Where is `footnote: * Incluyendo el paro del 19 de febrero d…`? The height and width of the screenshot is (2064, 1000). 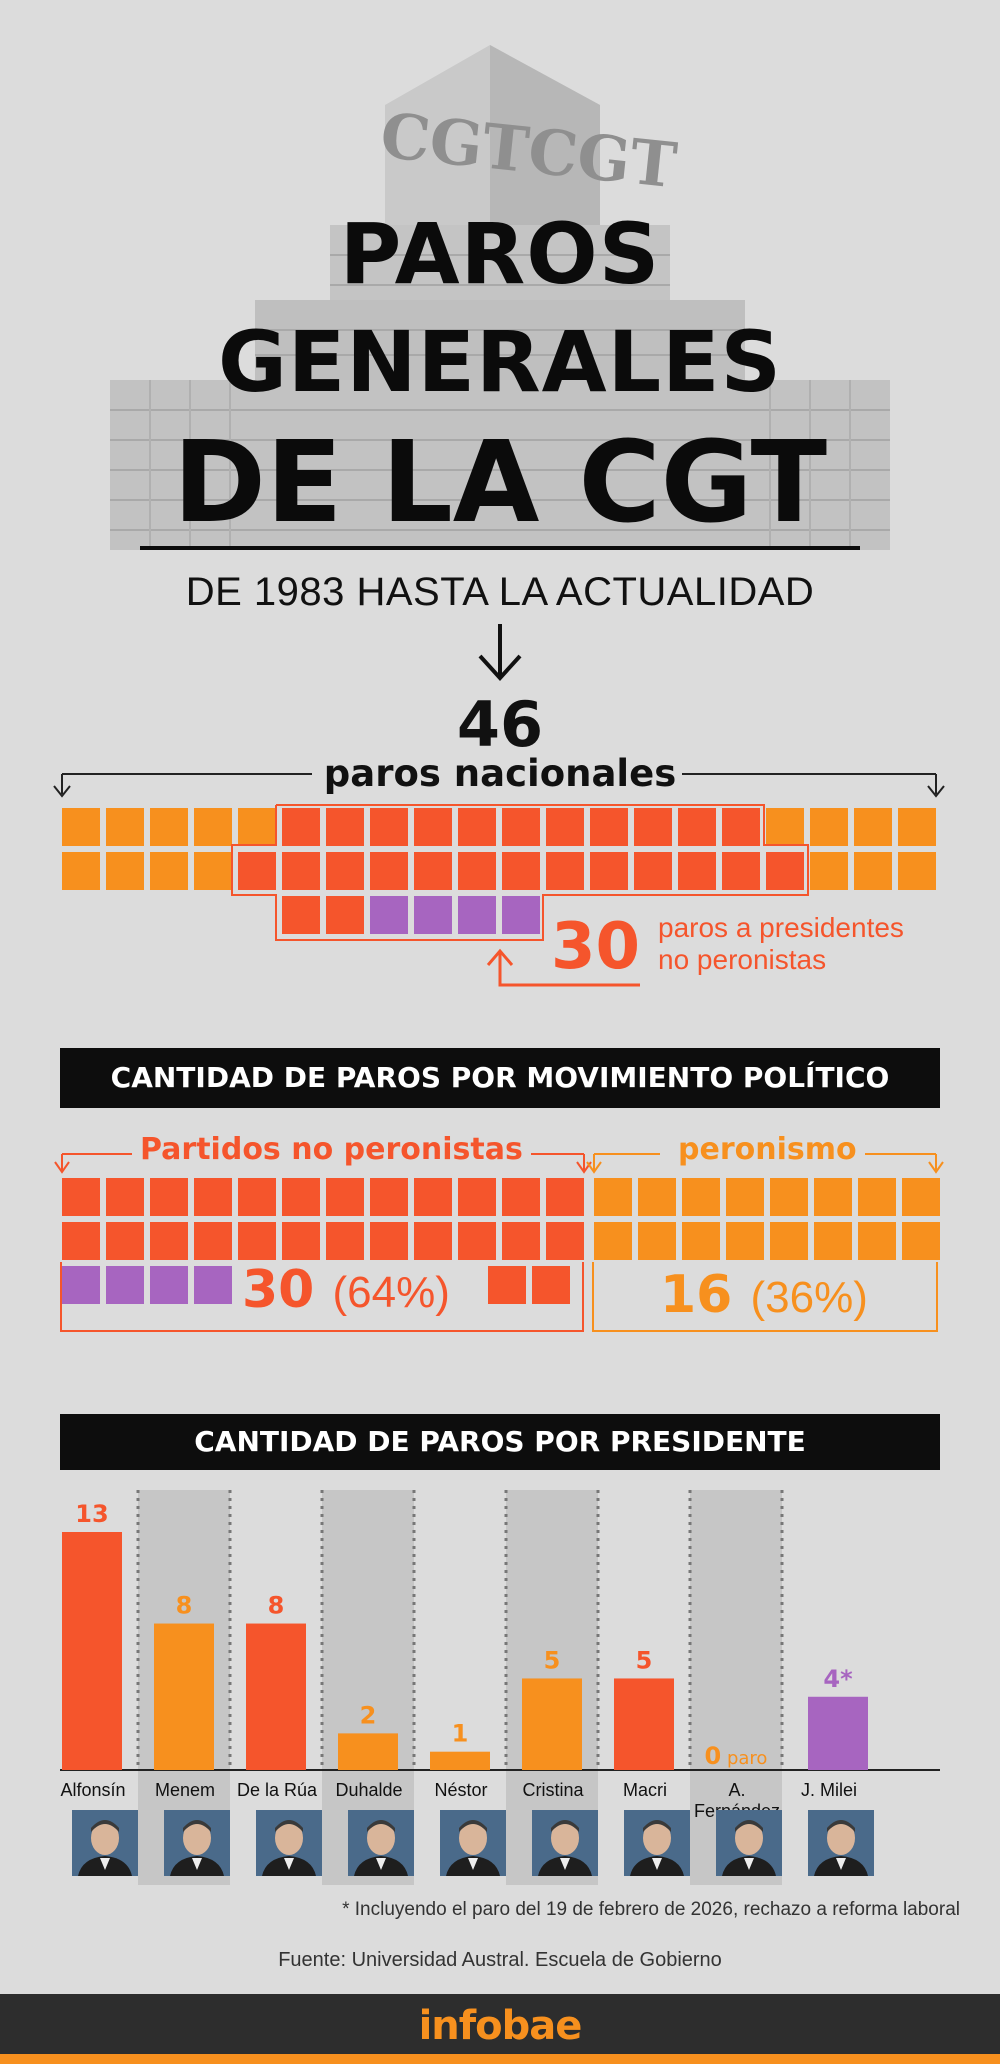
footnote: * Incluyendo el paro del 19 de febrero d… is located at coordinates (651, 1909).